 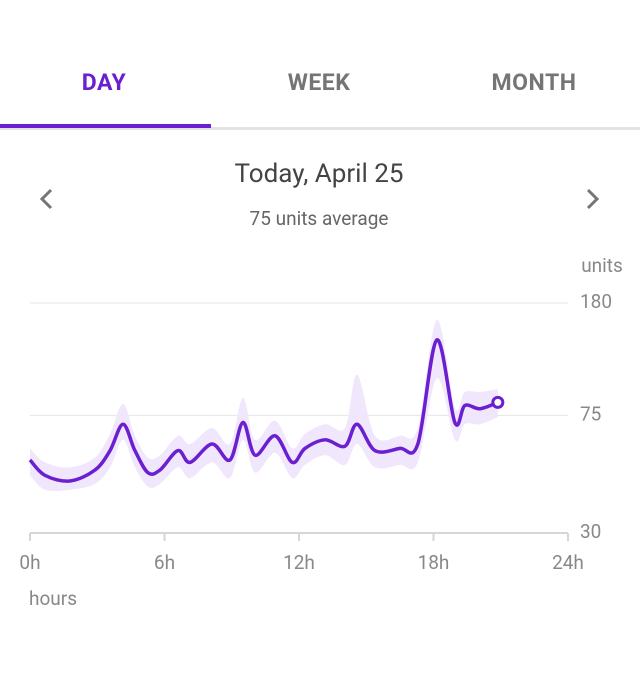 What do you see at coordinates (29, 562) in the screenshot?
I see `x-tick-label: 0h` at bounding box center [29, 562].